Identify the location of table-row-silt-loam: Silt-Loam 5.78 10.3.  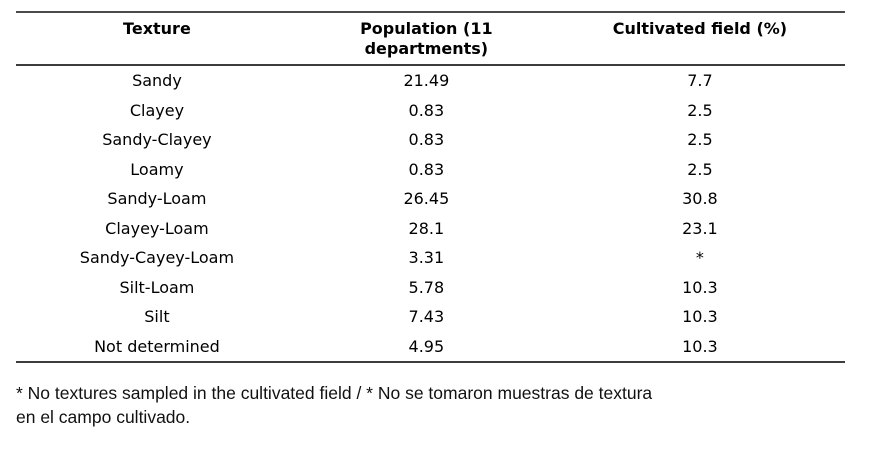
(430, 287).